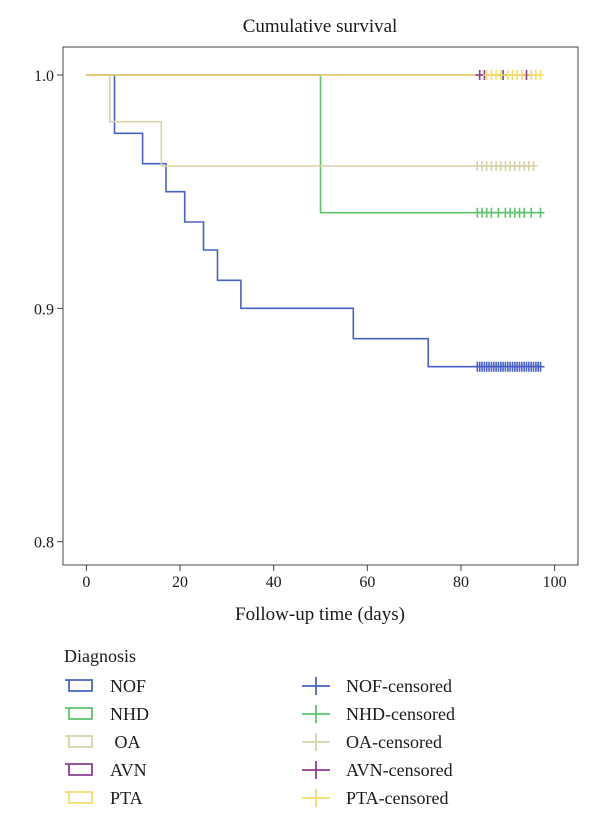 The width and height of the screenshot is (600, 821). Describe the element at coordinates (555, 582) in the screenshot. I see `x-tick-label: 100` at that location.